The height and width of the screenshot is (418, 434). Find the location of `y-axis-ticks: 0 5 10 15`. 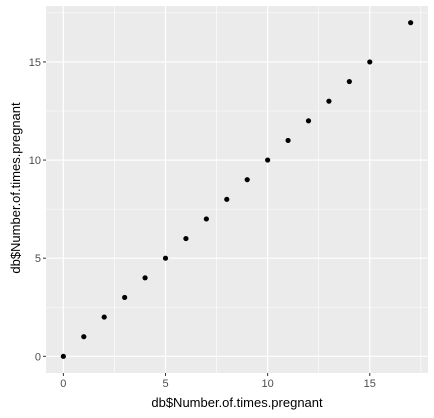

y-axis-ticks: 0 5 10 15 is located at coordinates (37, 210).